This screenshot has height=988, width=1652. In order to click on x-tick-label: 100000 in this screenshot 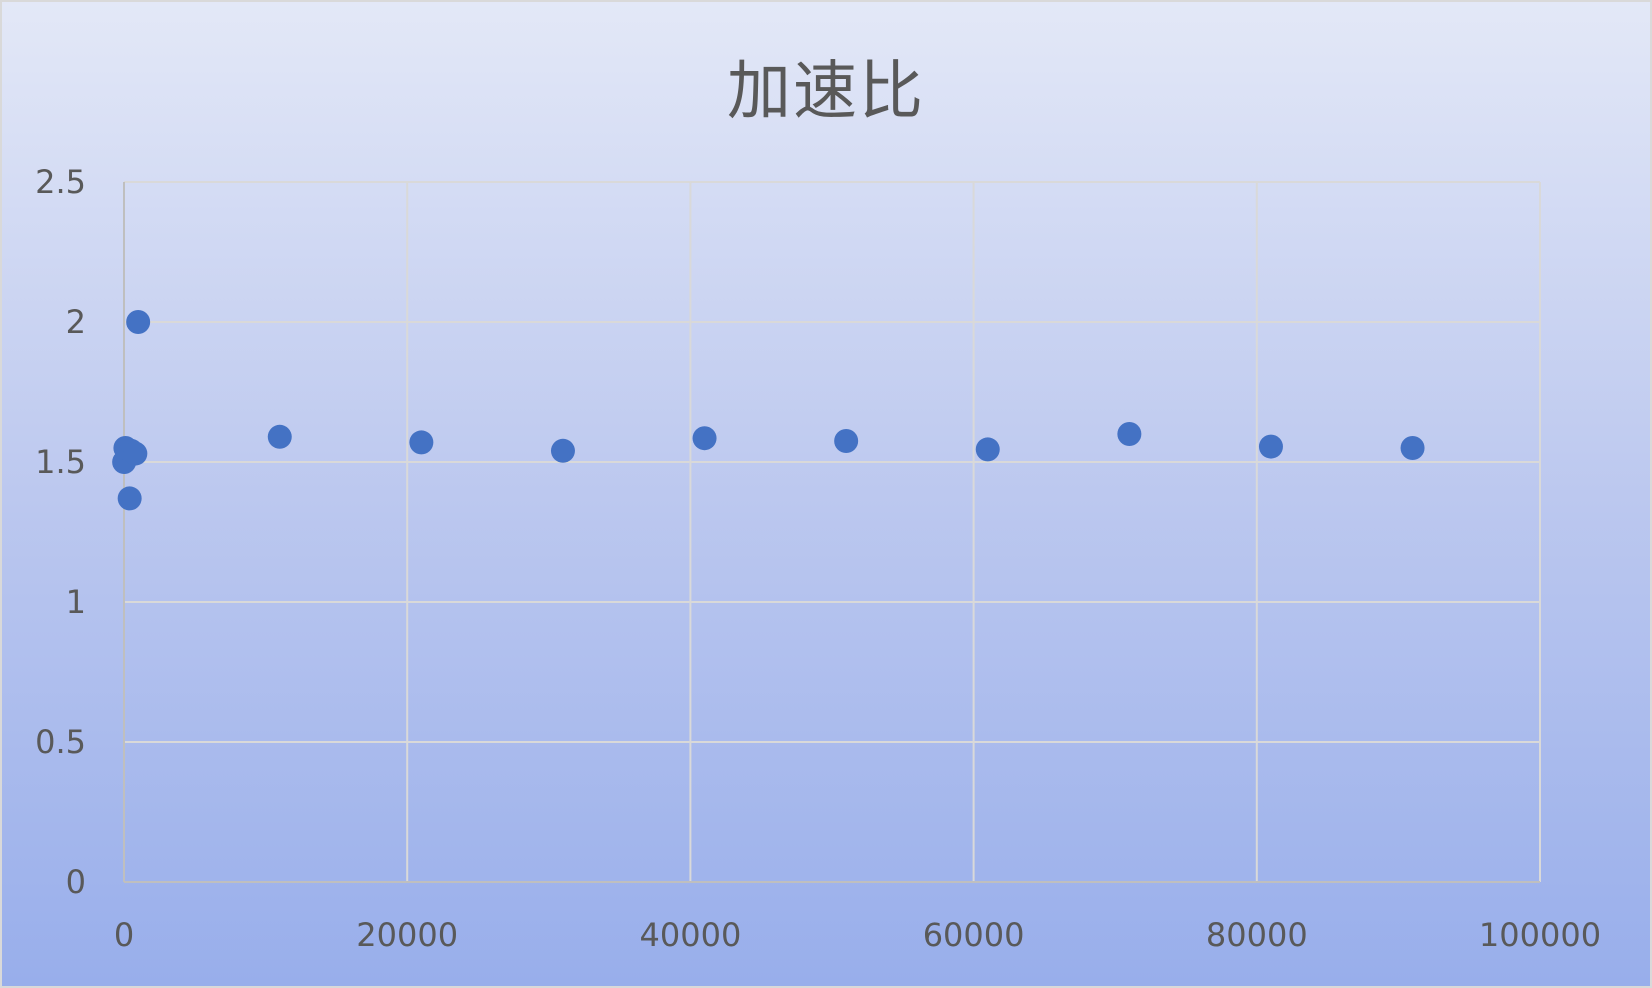, I will do `click(1540, 935)`.